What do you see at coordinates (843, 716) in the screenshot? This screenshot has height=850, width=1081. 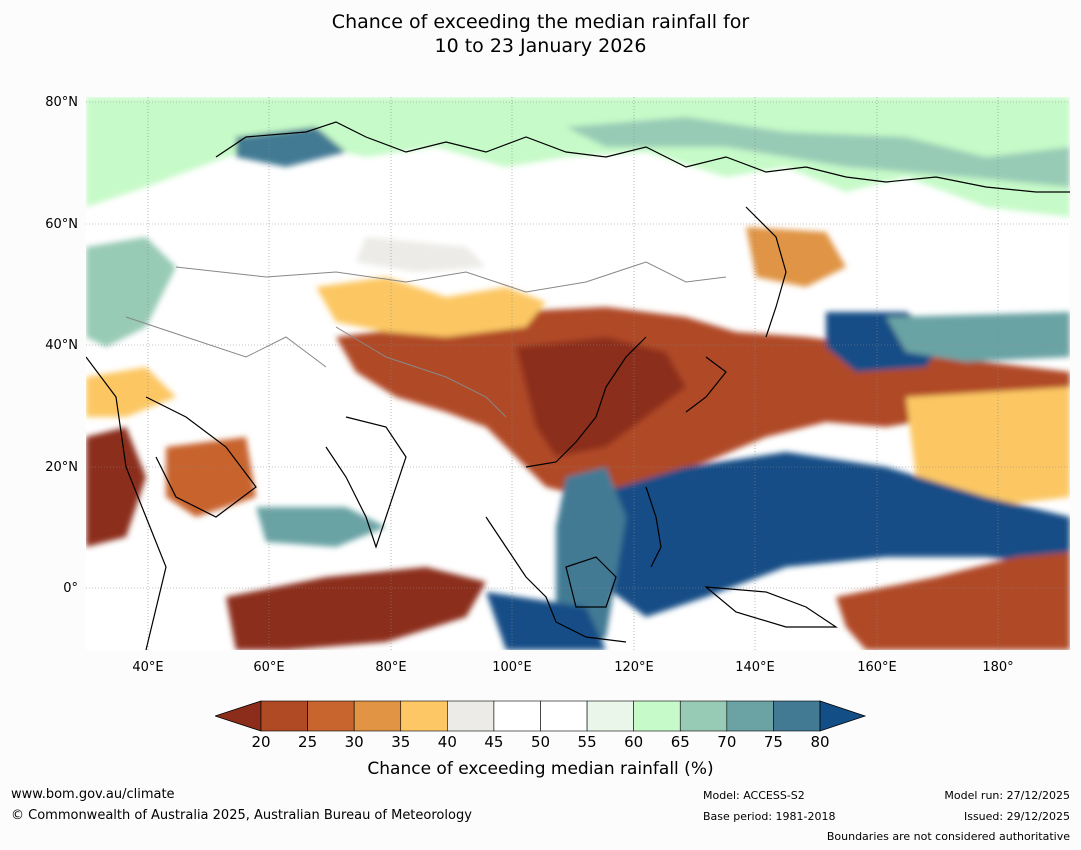 I see `colorbar-extend-high` at bounding box center [843, 716].